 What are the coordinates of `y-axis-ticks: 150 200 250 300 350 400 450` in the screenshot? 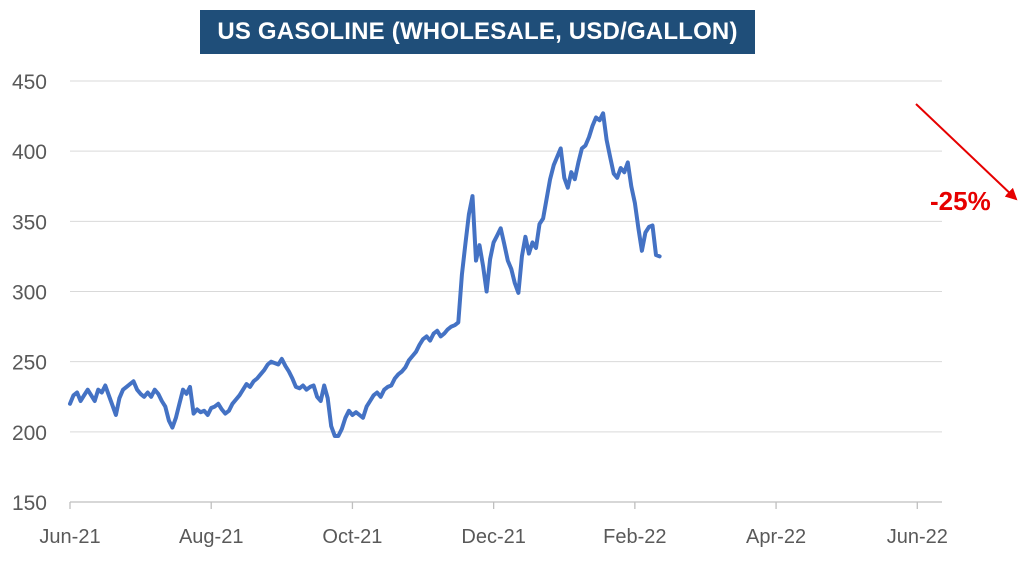 It's located at (29, 293).